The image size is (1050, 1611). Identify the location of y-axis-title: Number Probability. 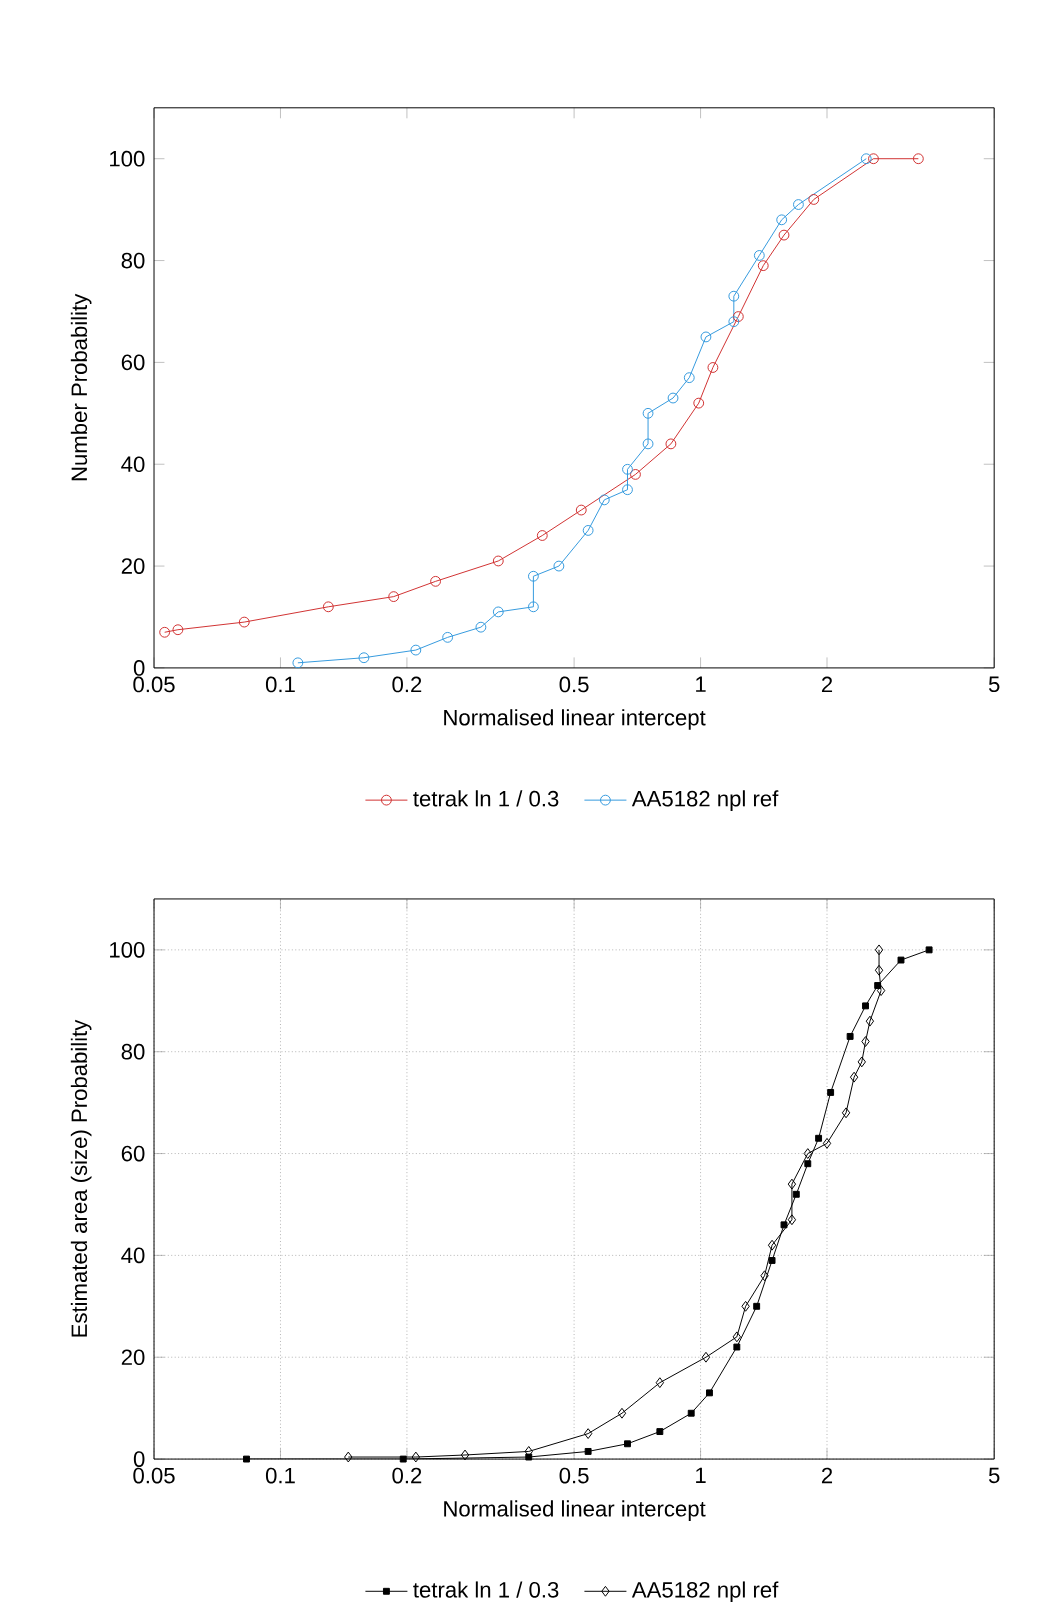
(81, 387).